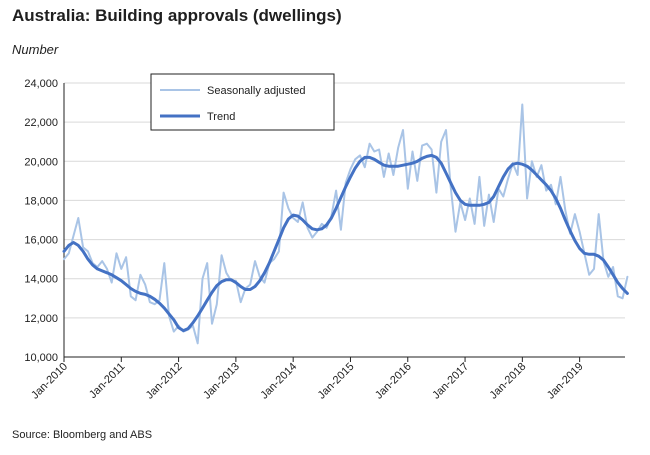  Describe the element at coordinates (41, 319) in the screenshot. I see `y-tick-label: 12,000` at that location.